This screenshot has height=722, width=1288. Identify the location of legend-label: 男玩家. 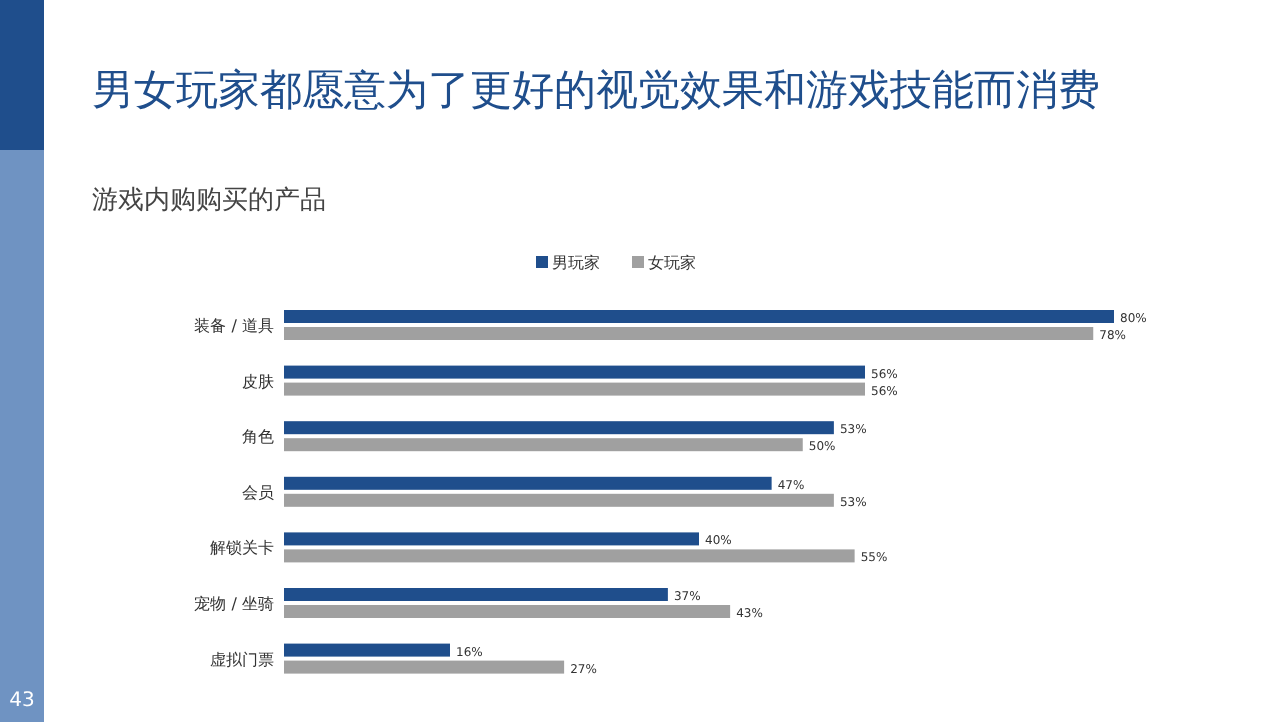
(576, 263).